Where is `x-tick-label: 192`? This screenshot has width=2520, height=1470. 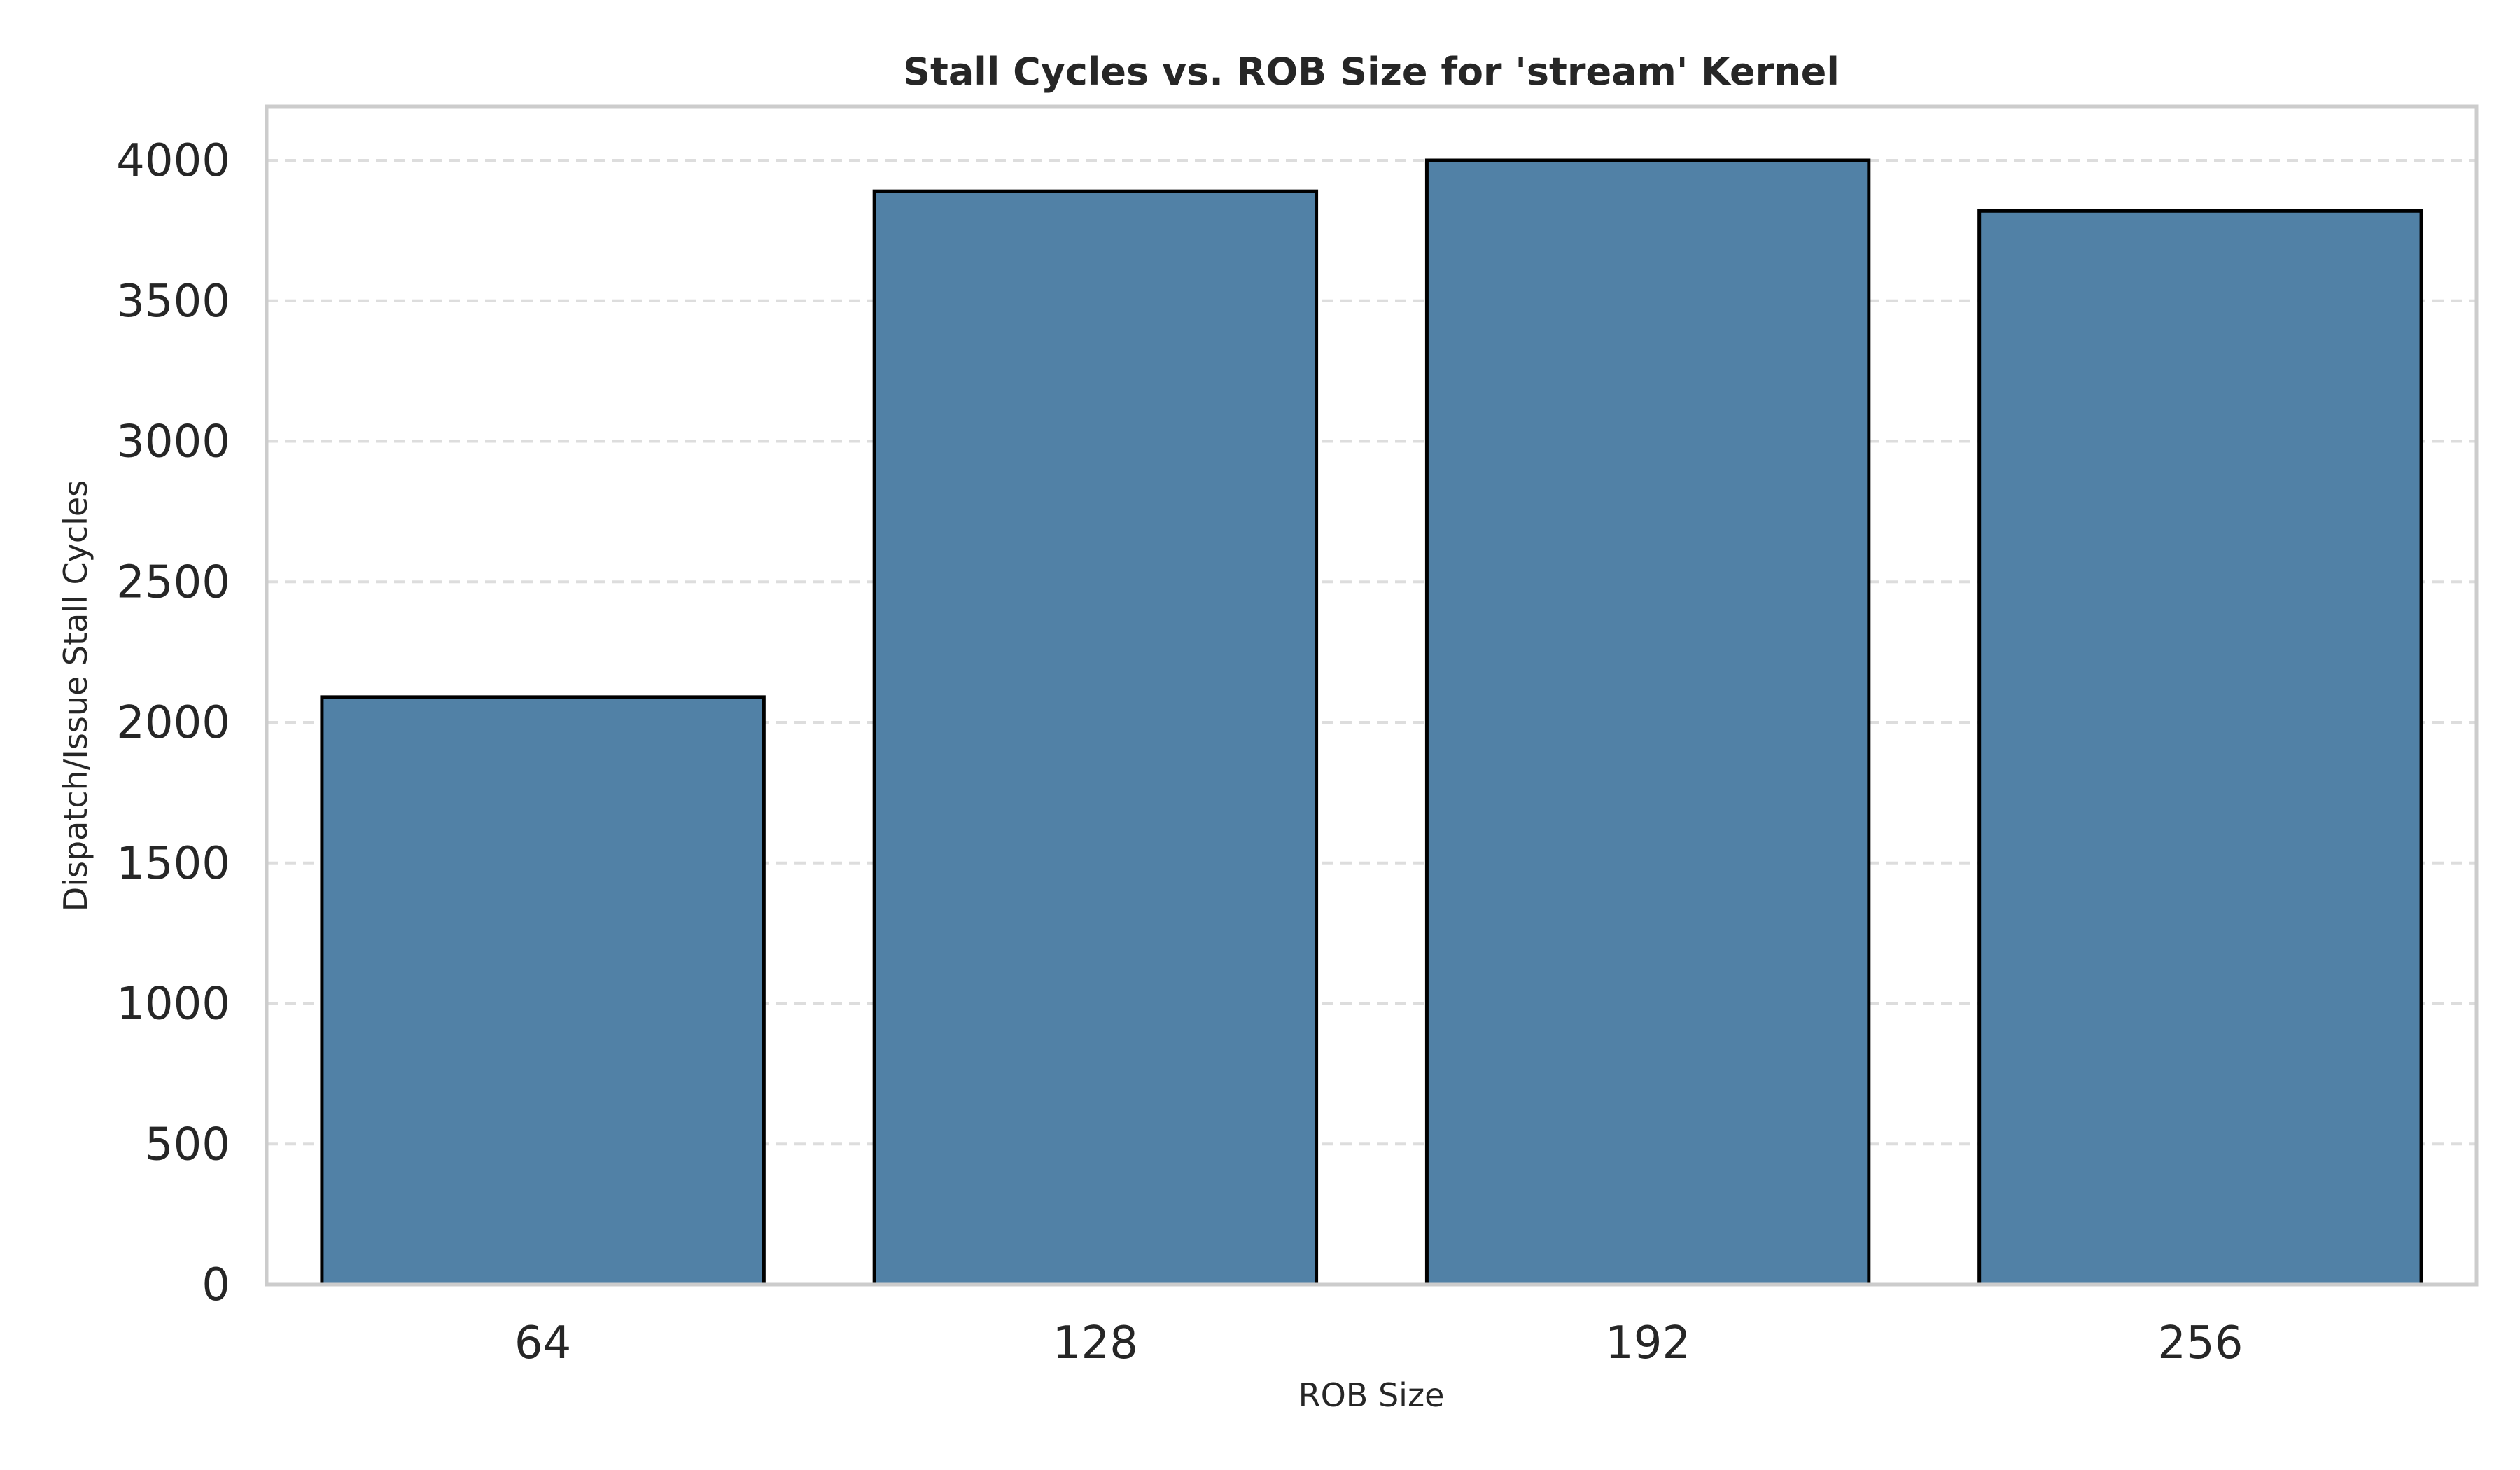 x-tick-label: 192 is located at coordinates (1647, 1343).